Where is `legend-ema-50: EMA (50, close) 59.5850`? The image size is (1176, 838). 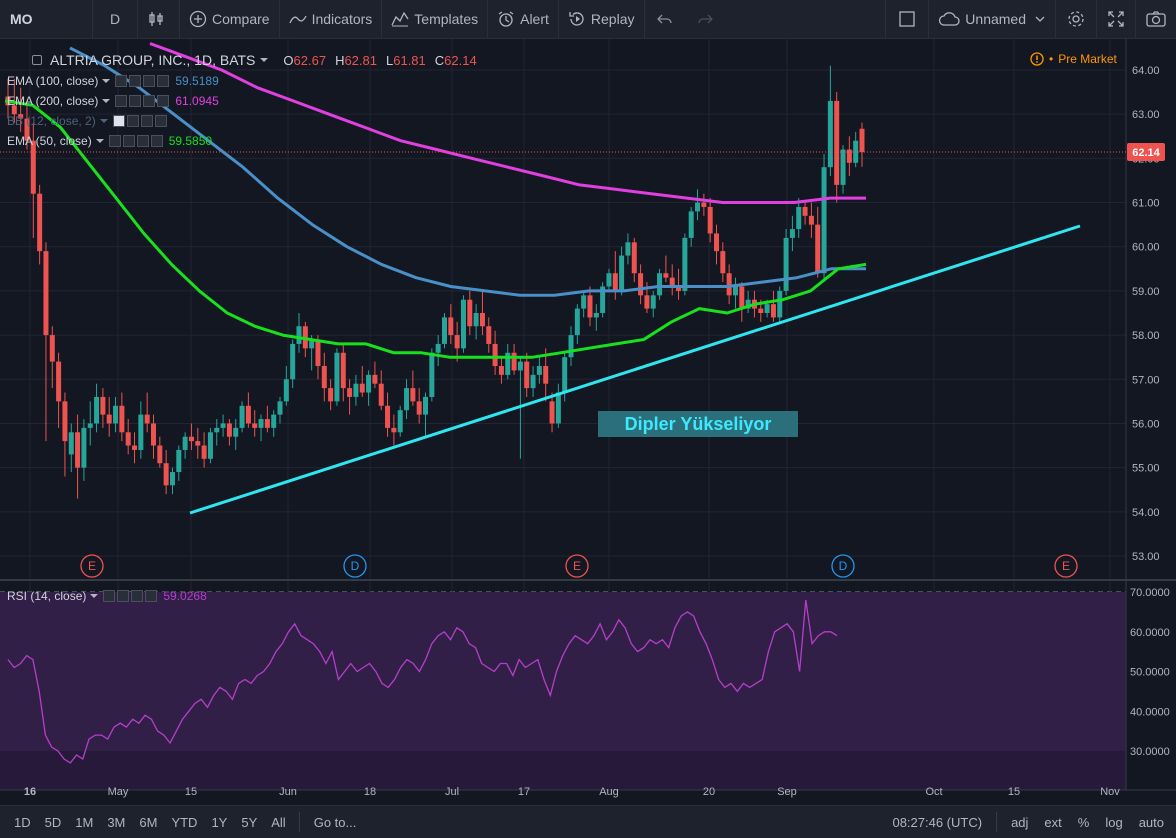 legend-ema-50: EMA (50, close) 59.5850 is located at coordinates (109, 141).